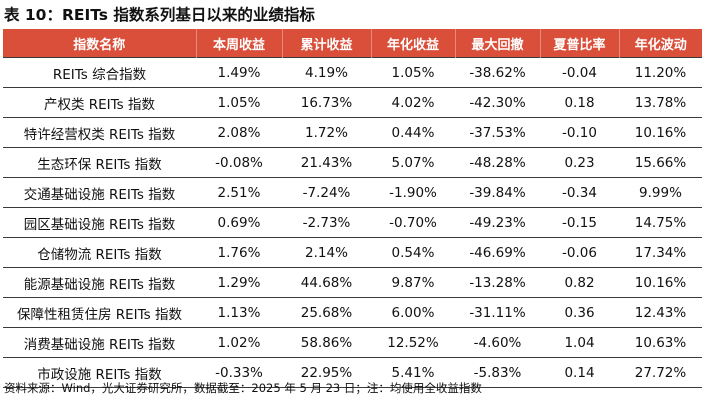 Image resolution: width=705 pixels, height=401 pixels. What do you see at coordinates (413, 312) in the screenshot?
I see `annualized-return-cell: 6.00%` at bounding box center [413, 312].